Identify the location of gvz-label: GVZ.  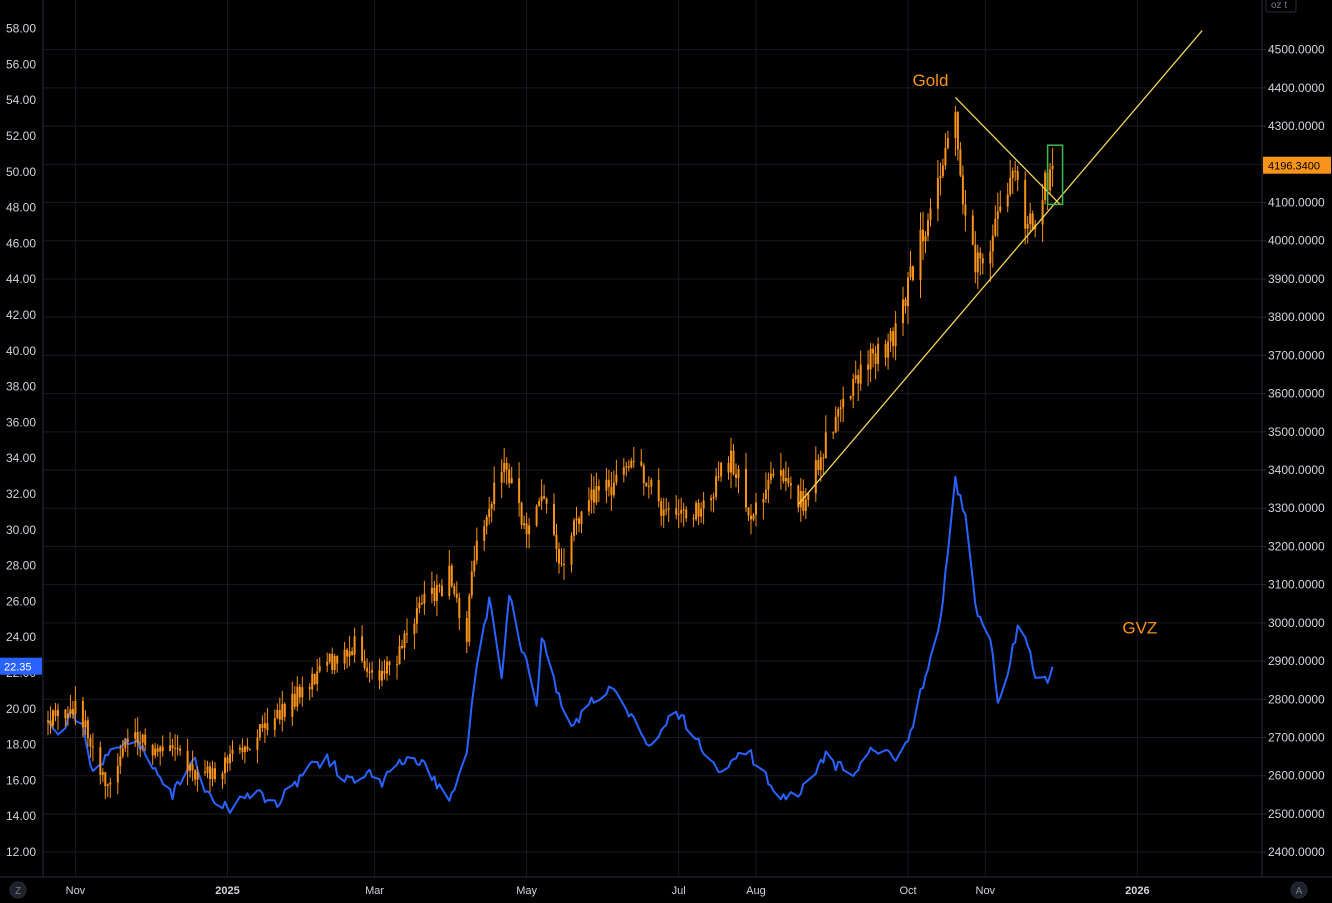
(1139, 628).